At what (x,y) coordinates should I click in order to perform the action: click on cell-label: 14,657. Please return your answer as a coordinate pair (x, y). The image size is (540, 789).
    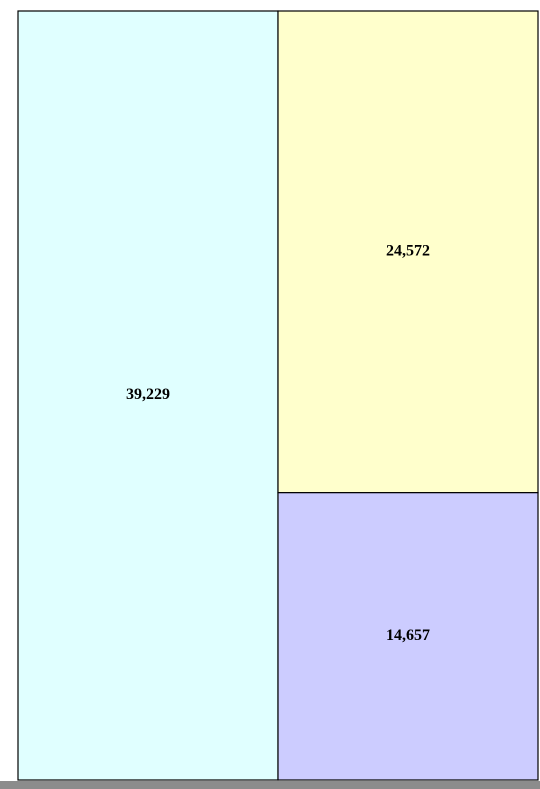
    Looking at the image, I should click on (408, 635).